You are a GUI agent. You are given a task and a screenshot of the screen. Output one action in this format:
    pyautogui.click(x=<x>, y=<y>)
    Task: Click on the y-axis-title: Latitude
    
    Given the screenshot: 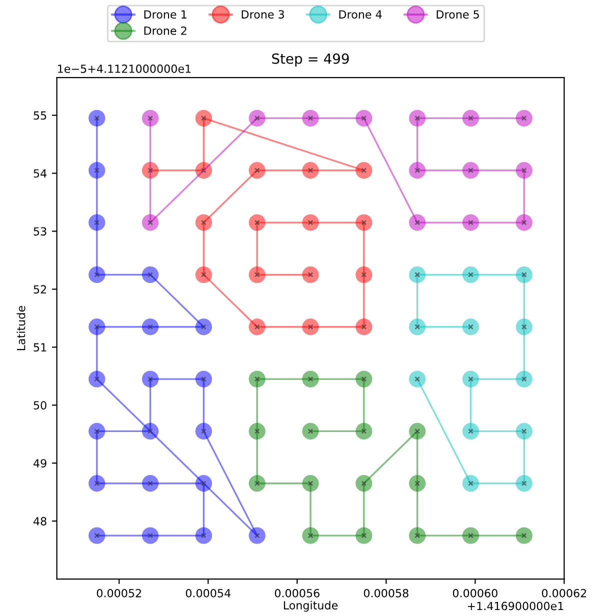 What is the action you would take?
    pyautogui.click(x=21, y=328)
    